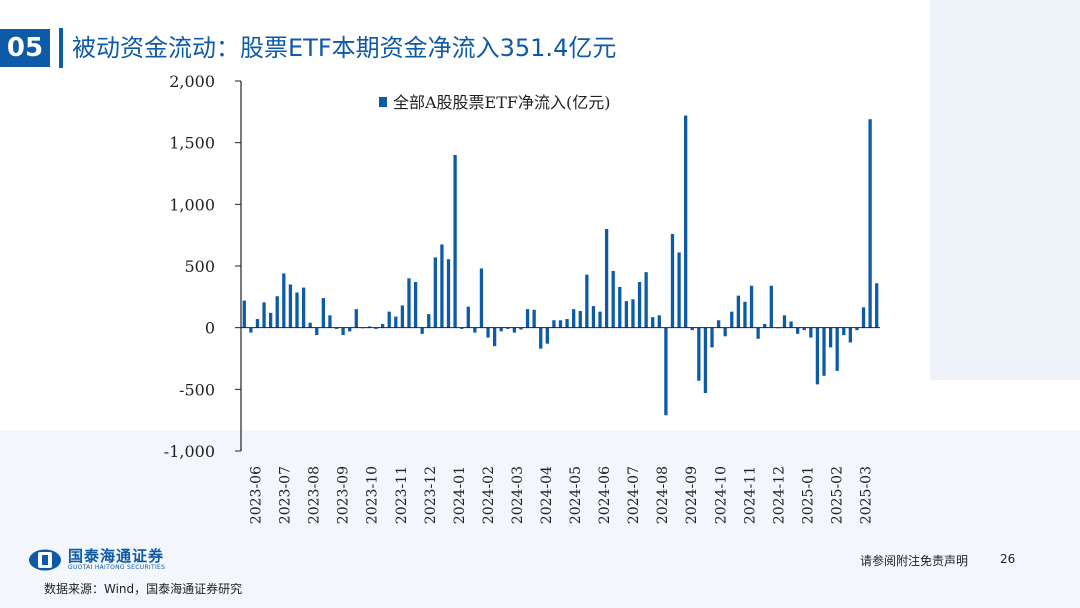  What do you see at coordinates (383, 102) in the screenshot?
I see `legend-swatch` at bounding box center [383, 102].